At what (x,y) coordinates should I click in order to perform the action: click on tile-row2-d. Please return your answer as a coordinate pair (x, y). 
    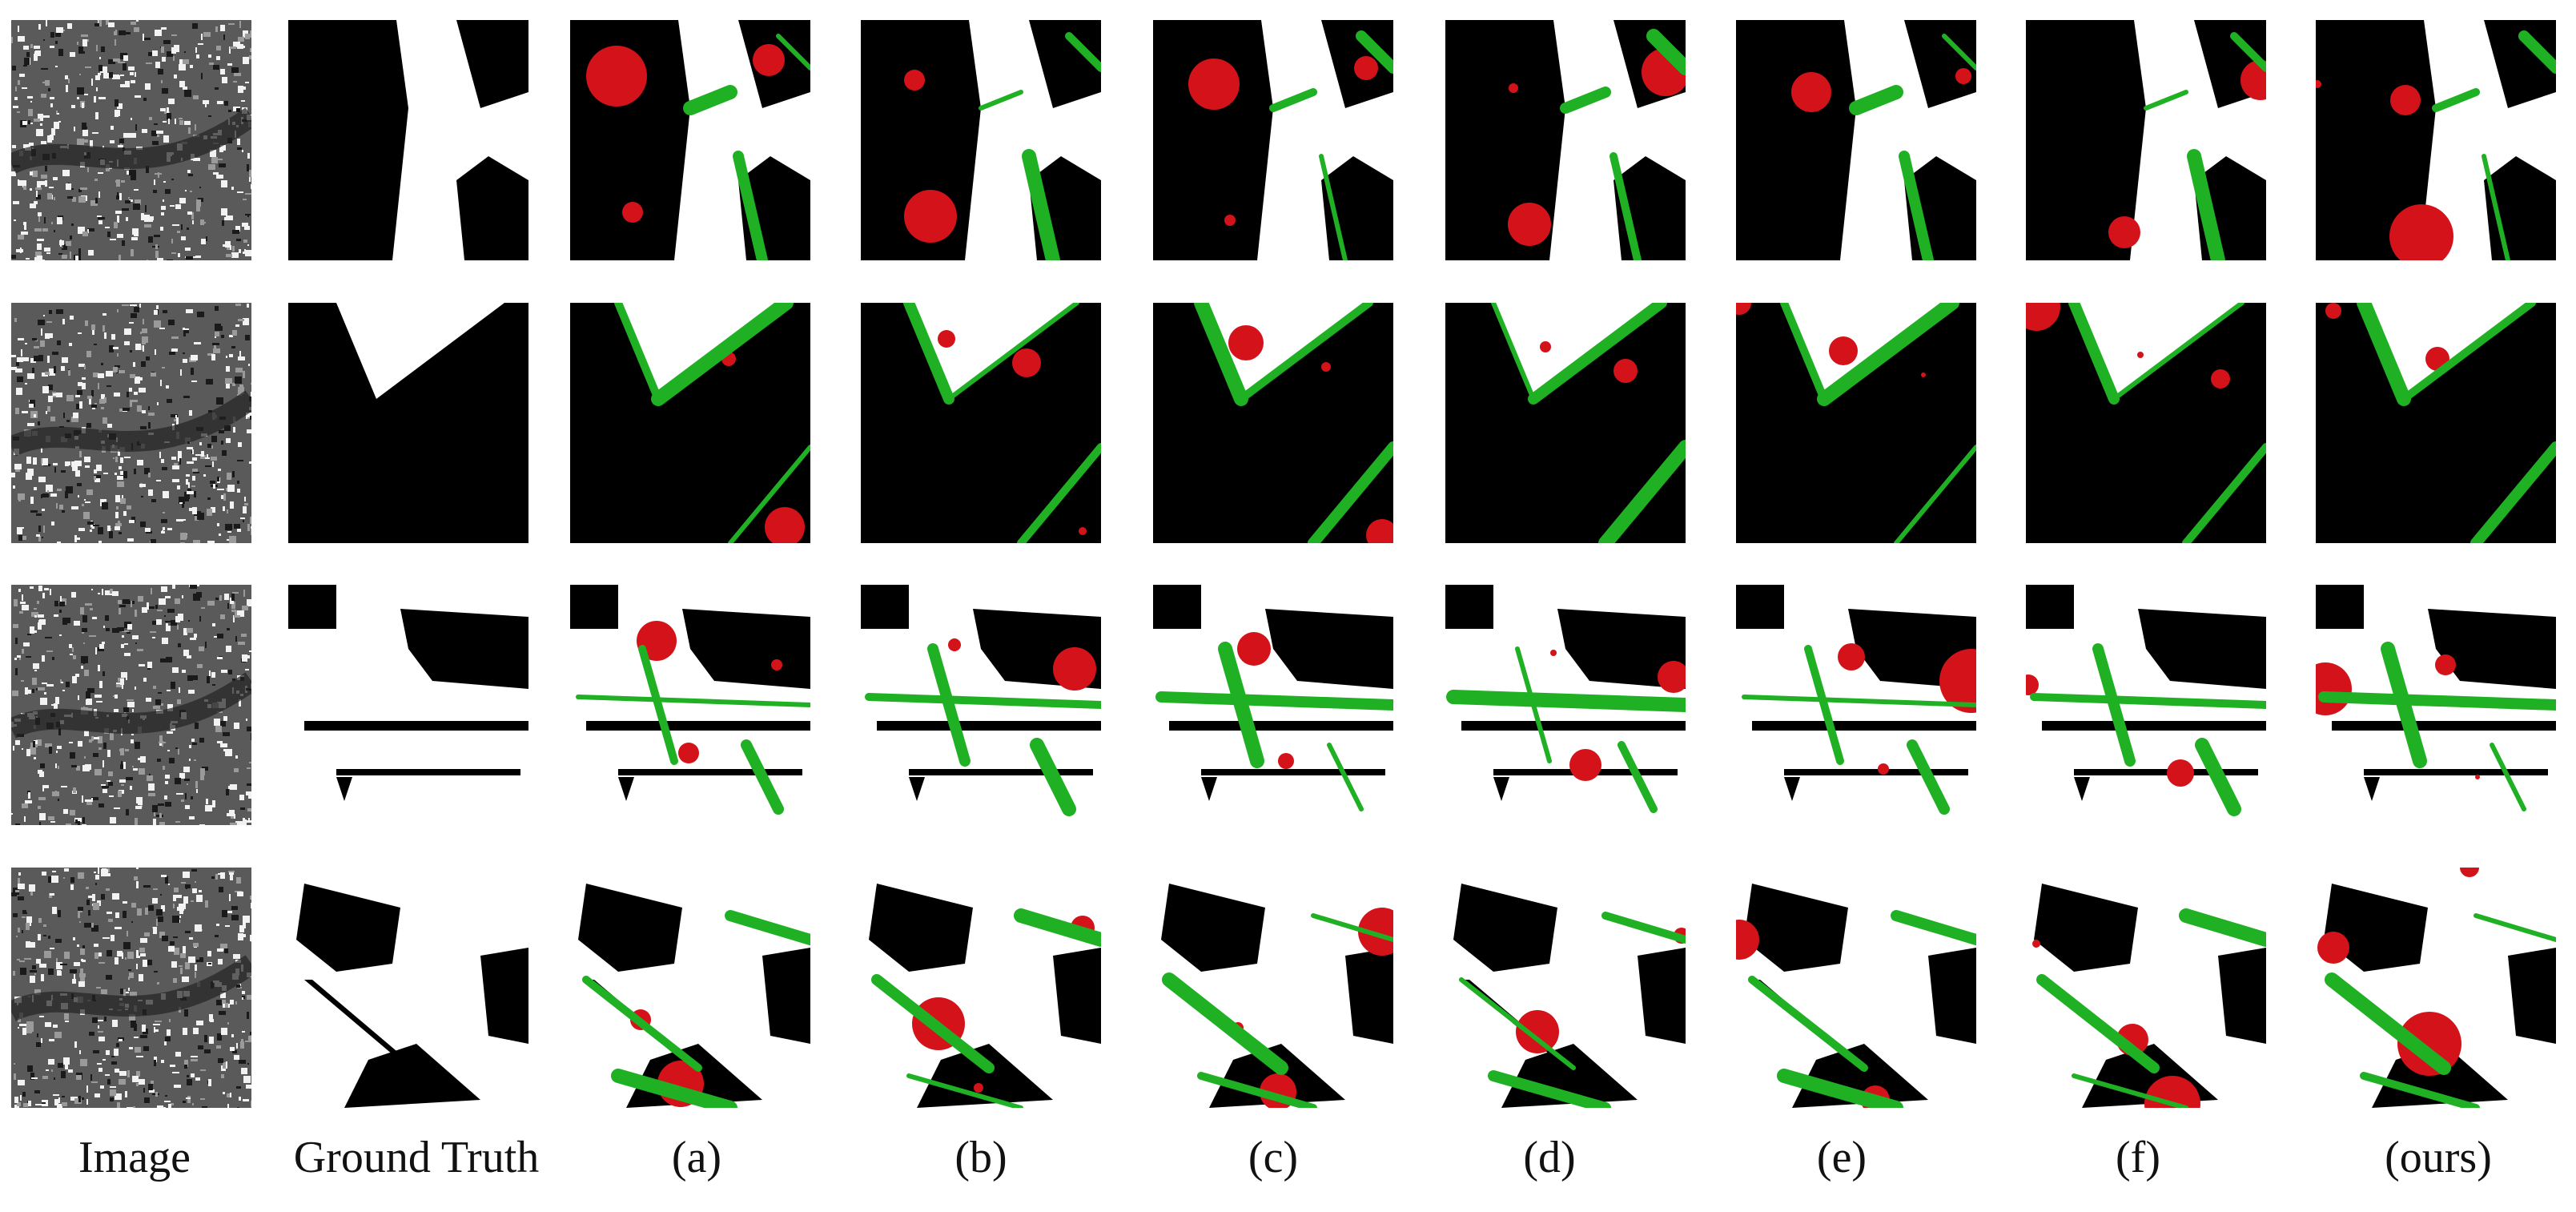
    Looking at the image, I should click on (1565, 423).